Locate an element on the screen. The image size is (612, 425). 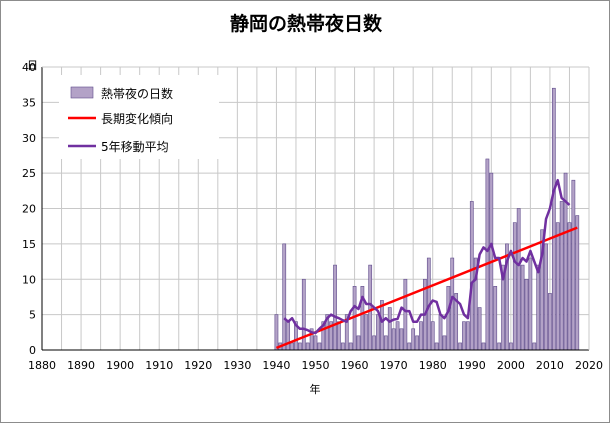
y-tick-label: 15 is located at coordinates (29, 244).